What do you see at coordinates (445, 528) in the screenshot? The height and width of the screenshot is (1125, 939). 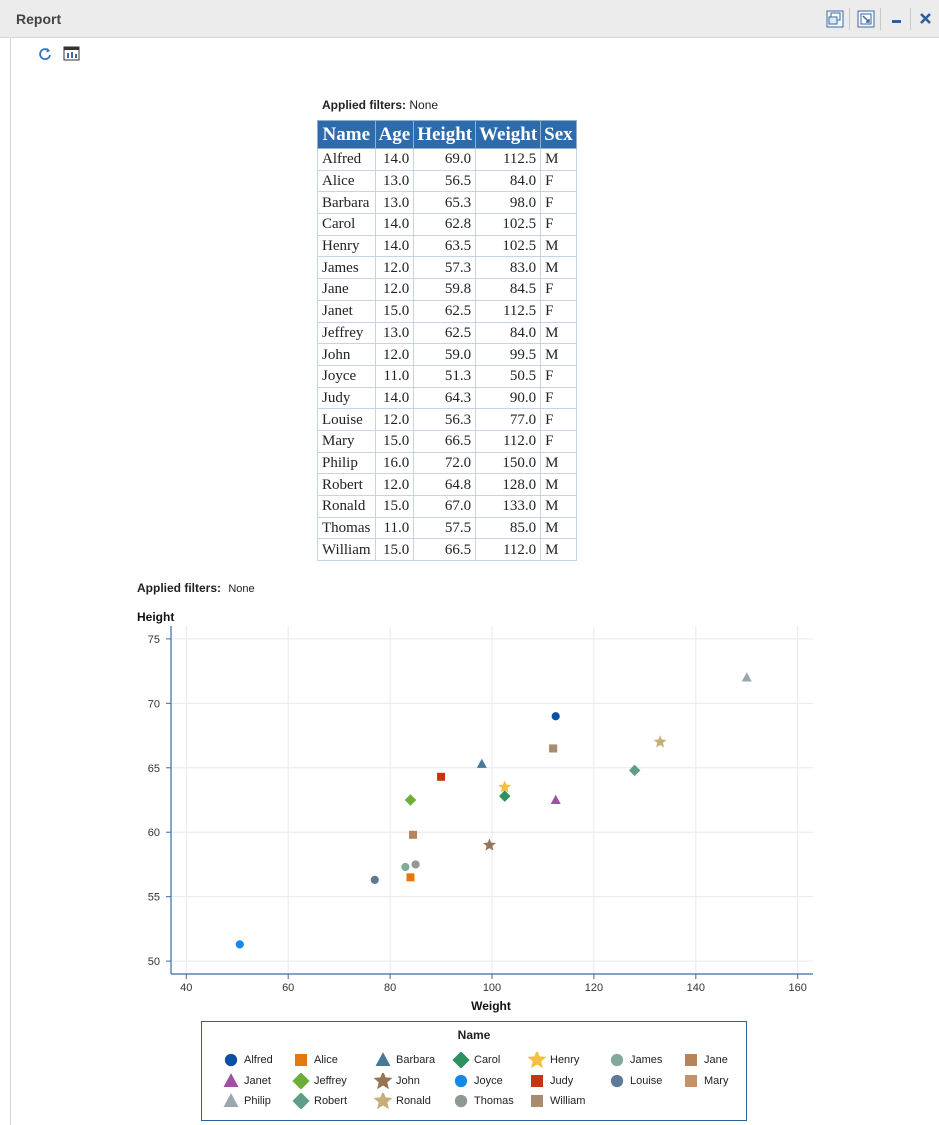 I see `cell-height: 57.5` at bounding box center [445, 528].